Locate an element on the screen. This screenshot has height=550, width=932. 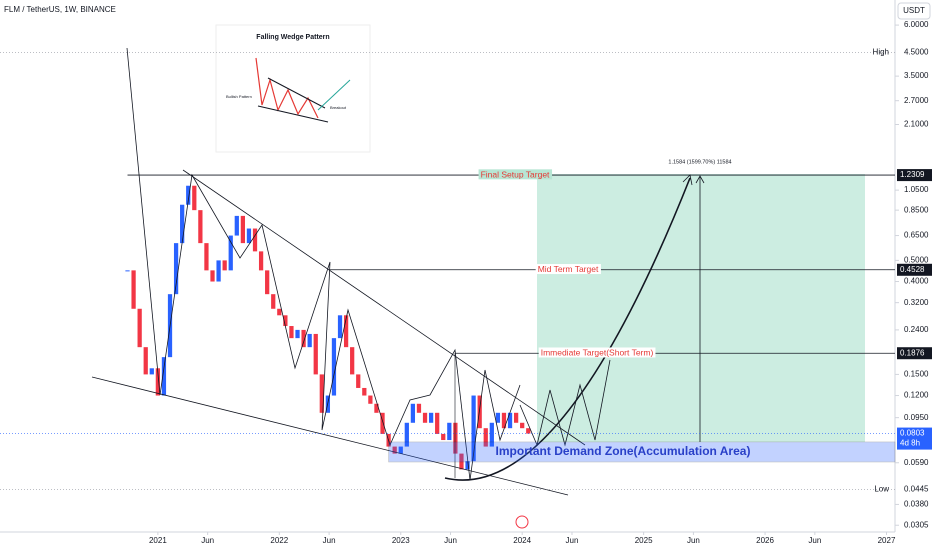
inset-title: Falling Wedge Pattern is located at coordinates (292, 37).